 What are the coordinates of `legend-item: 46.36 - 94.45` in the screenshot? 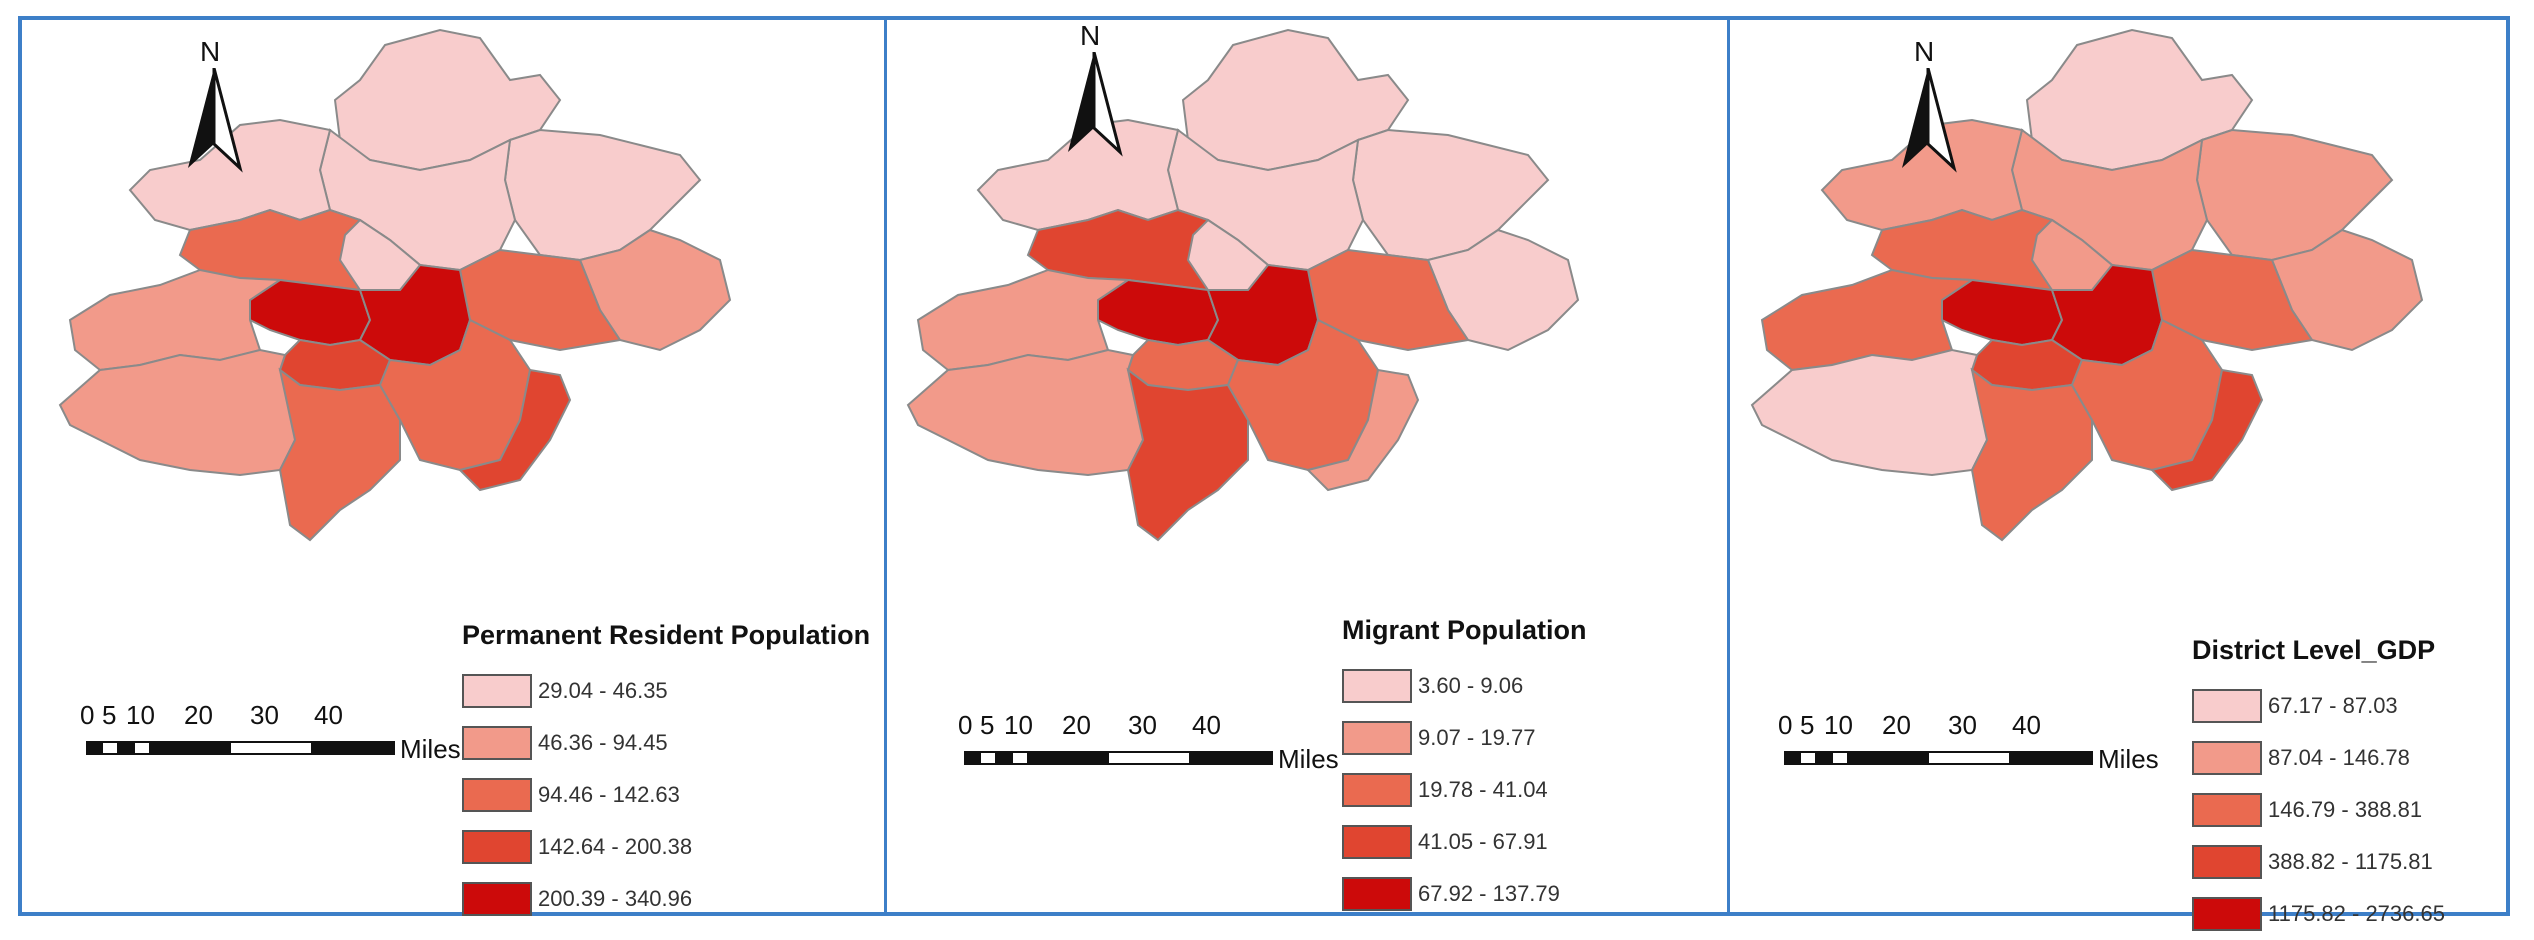 It's located at (672, 743).